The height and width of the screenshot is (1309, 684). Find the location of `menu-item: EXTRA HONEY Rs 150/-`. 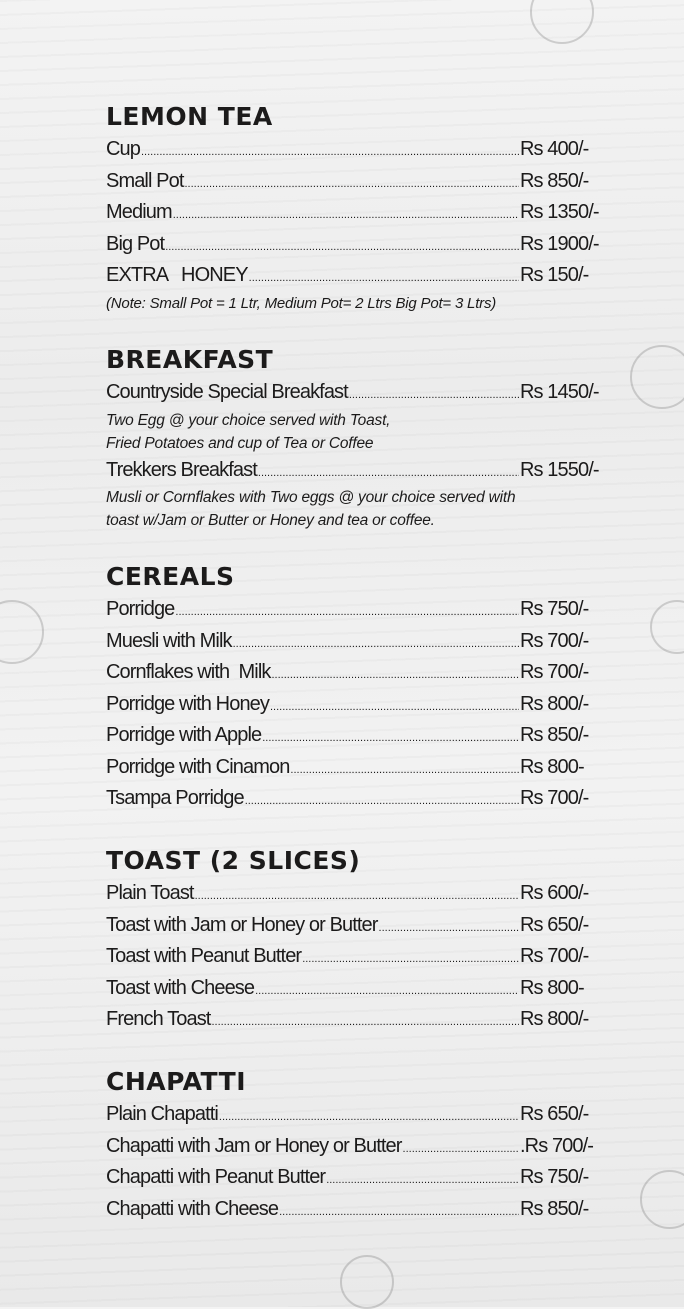

menu-item: EXTRA HONEY Rs 150/- is located at coordinates (353, 276).